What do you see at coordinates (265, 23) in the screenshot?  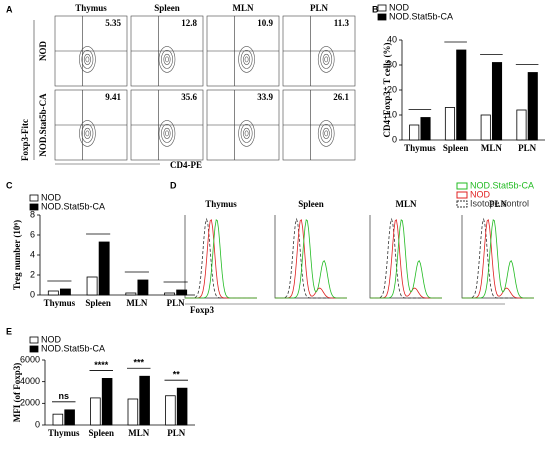 I see `flow-percentage: 10.9` at bounding box center [265, 23].